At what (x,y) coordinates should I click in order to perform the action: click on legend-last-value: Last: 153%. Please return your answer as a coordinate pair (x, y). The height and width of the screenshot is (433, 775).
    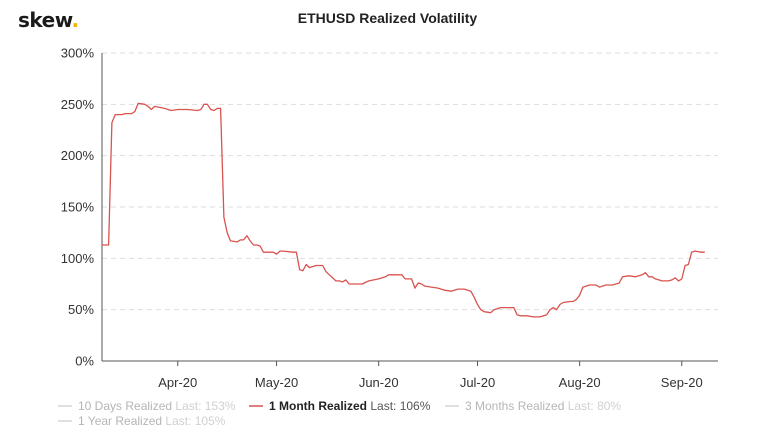
    Looking at the image, I should click on (205, 406).